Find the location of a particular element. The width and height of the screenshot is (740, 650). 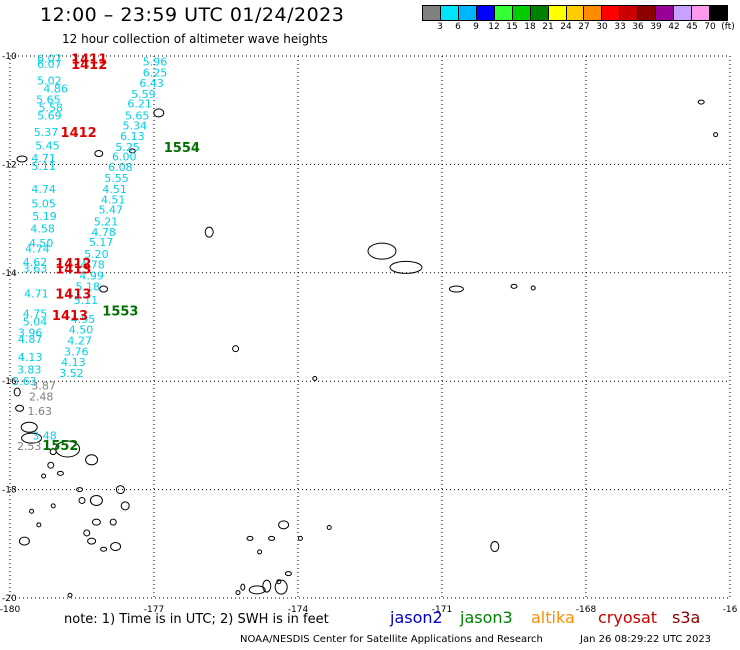

pass-number-label: 1412 is located at coordinates (89, 65).